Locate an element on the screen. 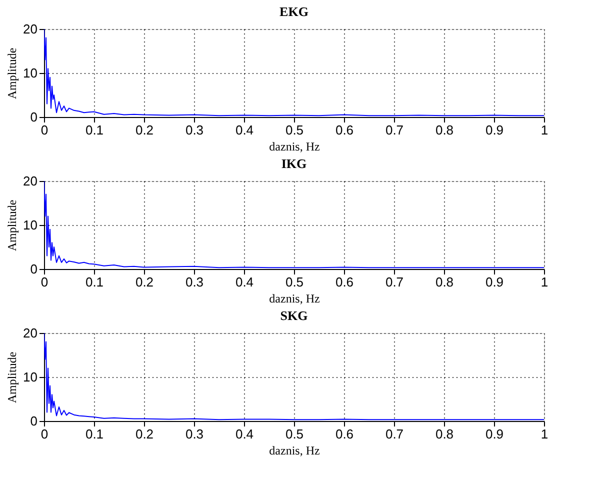 This screenshot has height=500, width=594. chart-title: SKG is located at coordinates (294, 315).